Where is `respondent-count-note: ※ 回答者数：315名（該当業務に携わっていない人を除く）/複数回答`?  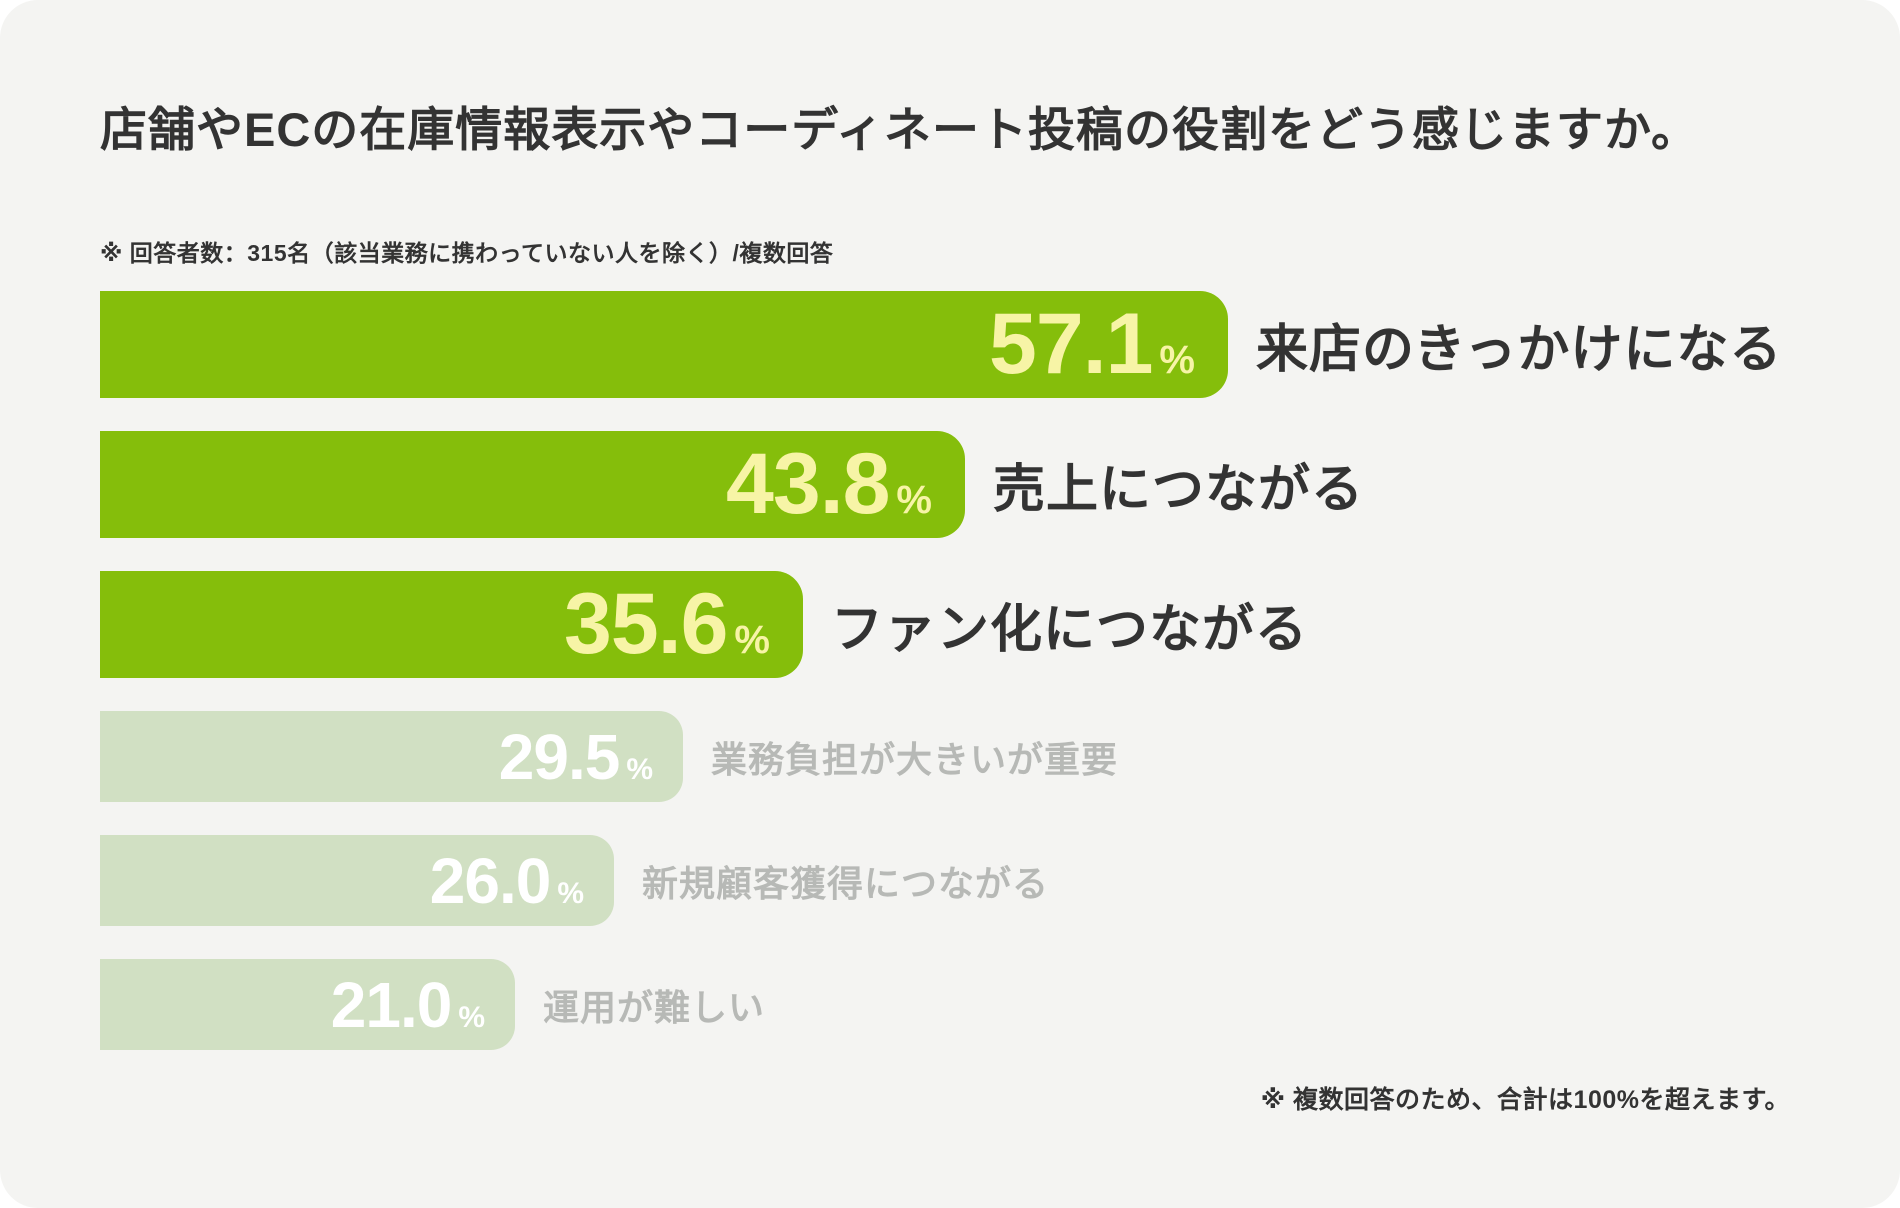
respondent-count-note: ※ 回答者数：315名（該当業務に携わっていない人を除く）/複数回答 is located at coordinates (467, 253).